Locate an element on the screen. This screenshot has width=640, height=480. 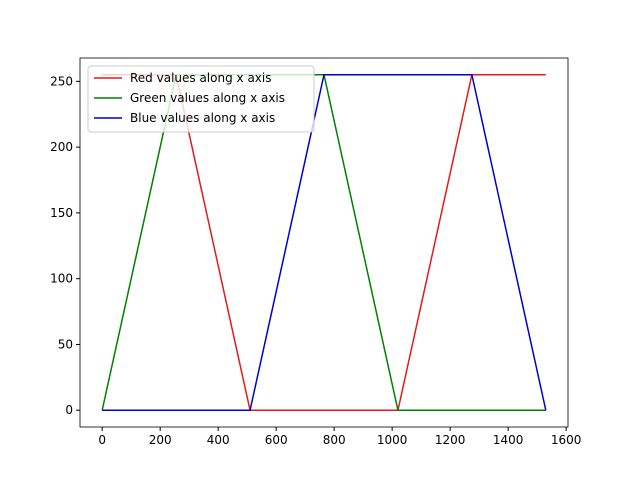
x-tick-label: 800 is located at coordinates (334, 440).